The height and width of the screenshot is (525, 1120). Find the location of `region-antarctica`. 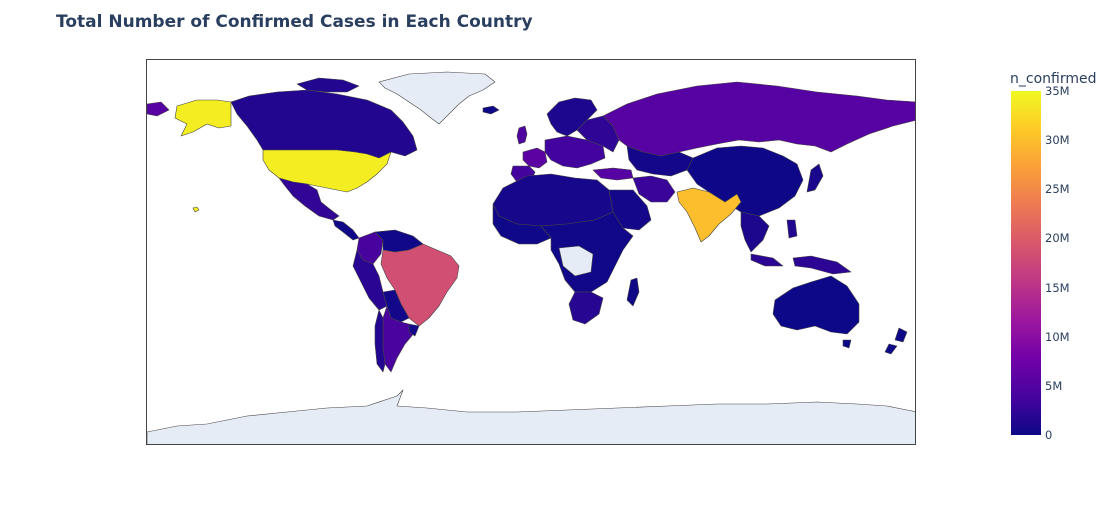

region-antarctica is located at coordinates (531, 417).